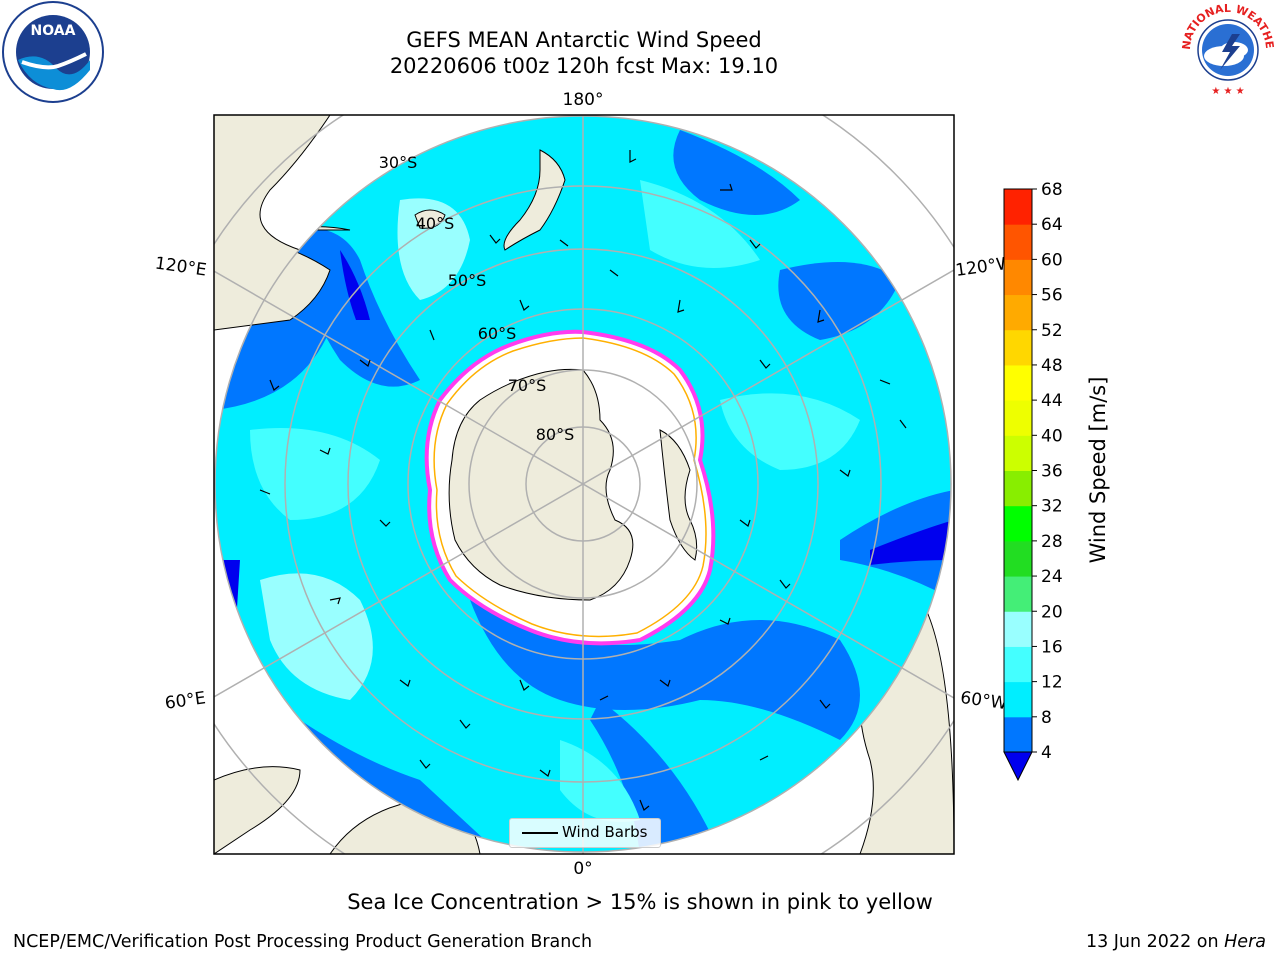 Image resolution: width=1280 pixels, height=960 pixels. Describe the element at coordinates (1052, 331) in the screenshot. I see `colorbar-tick-label: 52` at that location.